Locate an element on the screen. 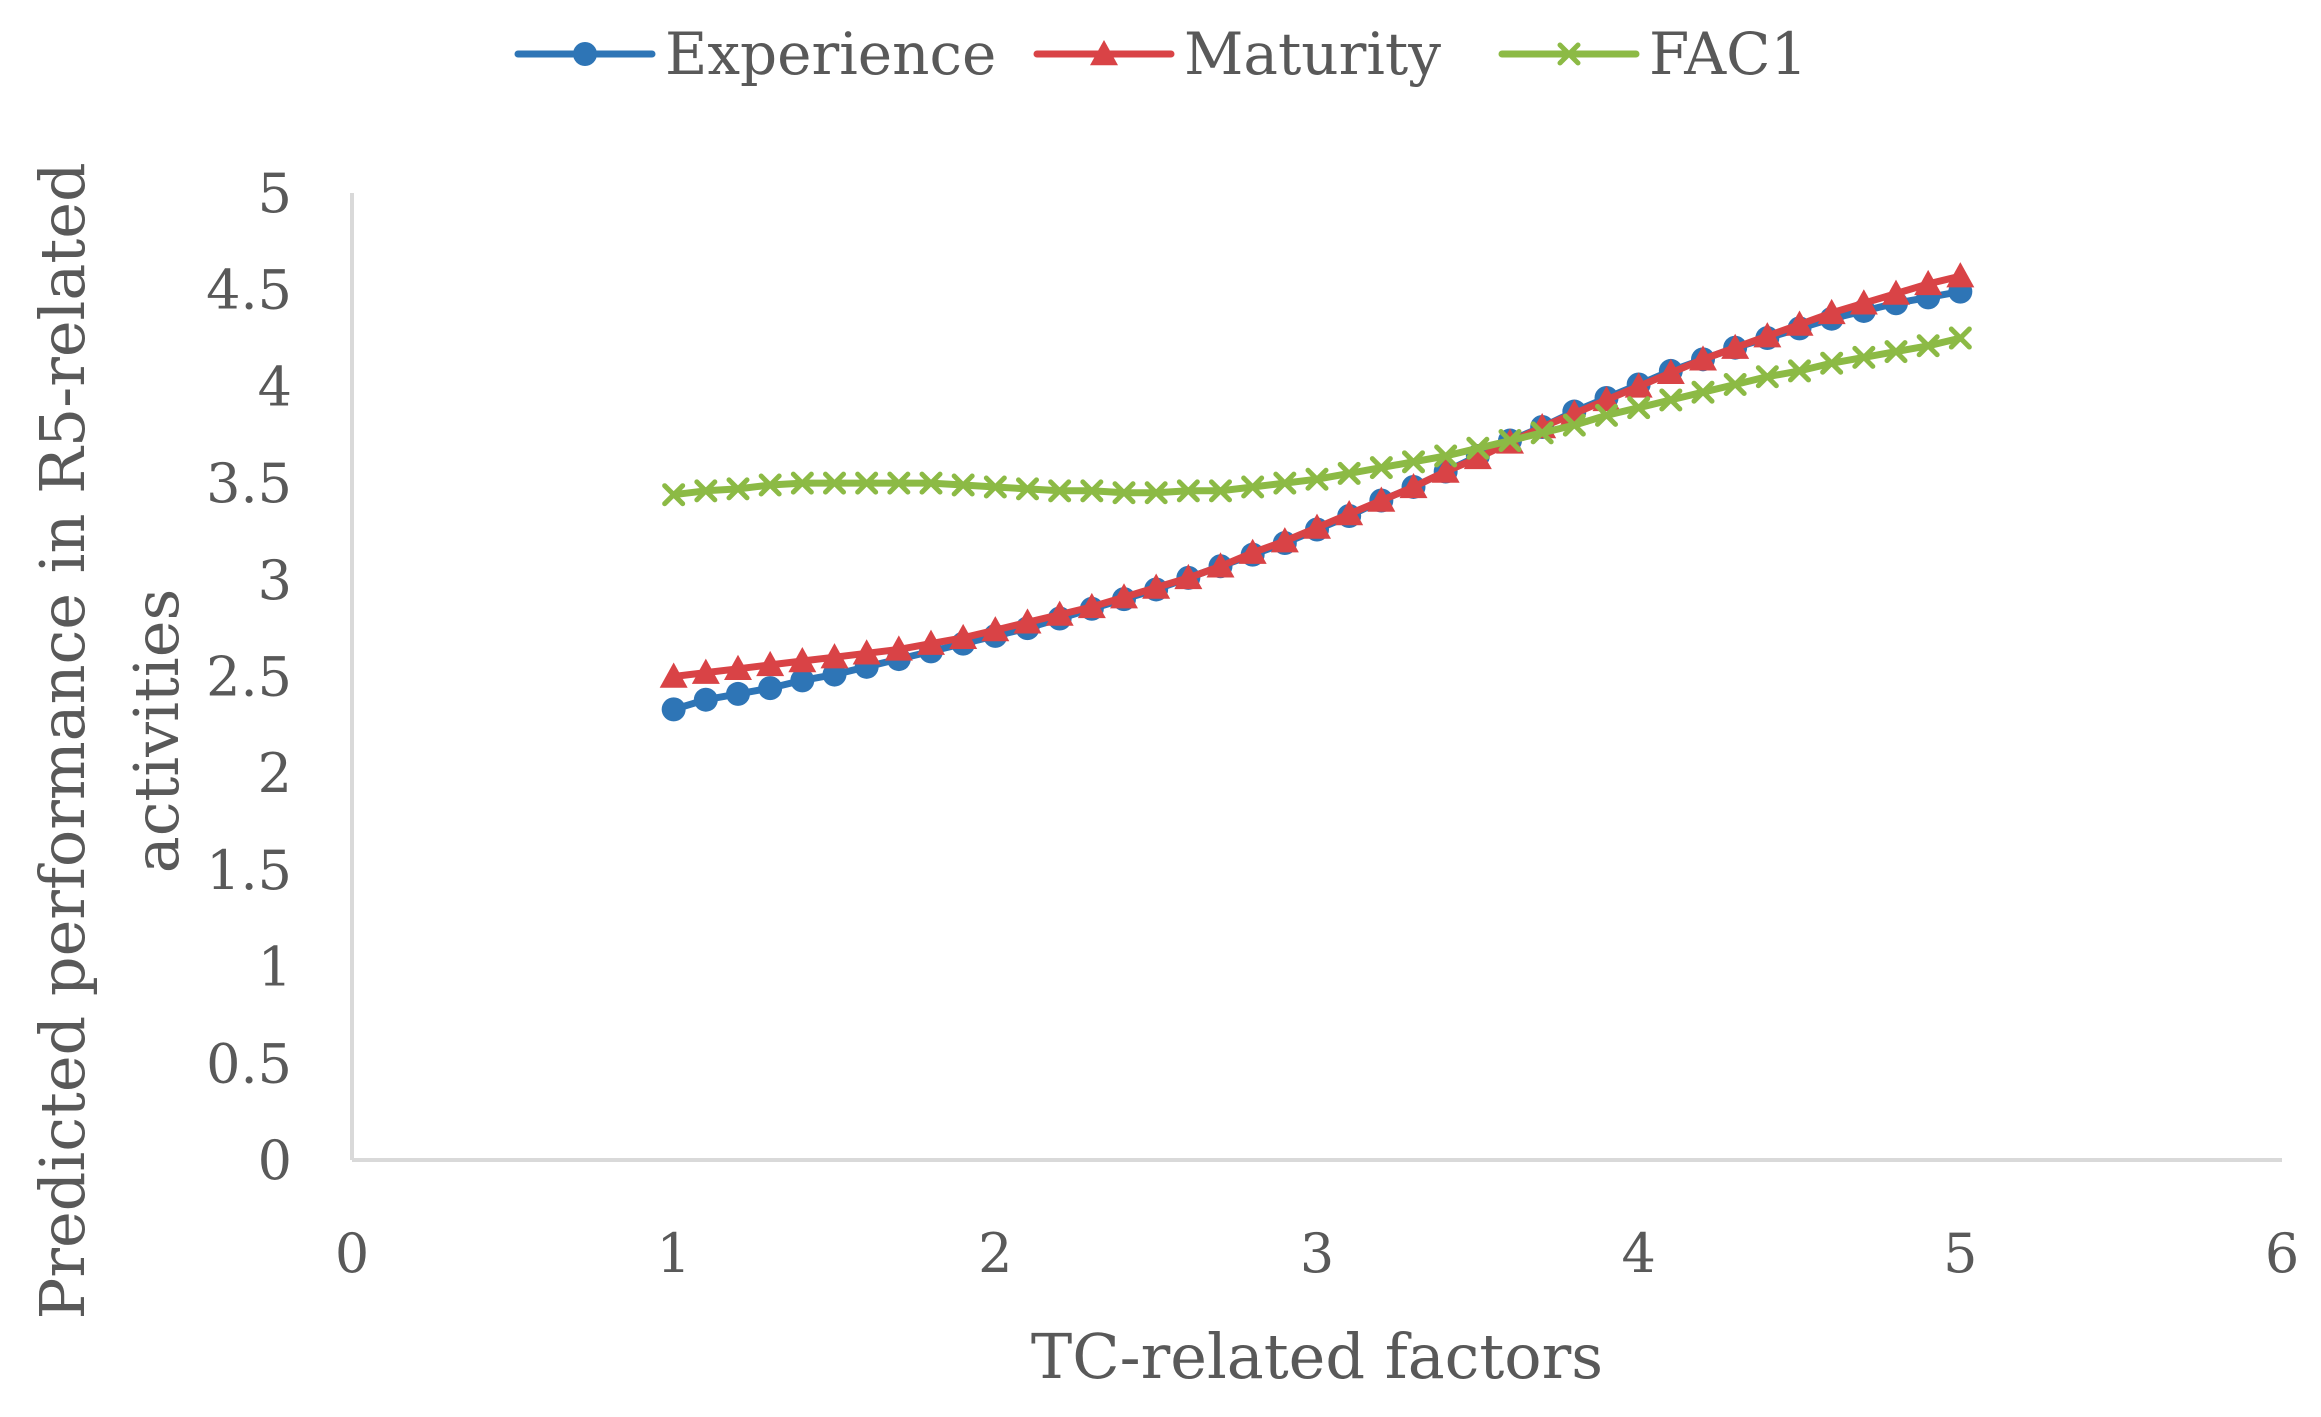 The height and width of the screenshot is (1417, 2321). legend-item-experience: Experience is located at coordinates (755, 54).